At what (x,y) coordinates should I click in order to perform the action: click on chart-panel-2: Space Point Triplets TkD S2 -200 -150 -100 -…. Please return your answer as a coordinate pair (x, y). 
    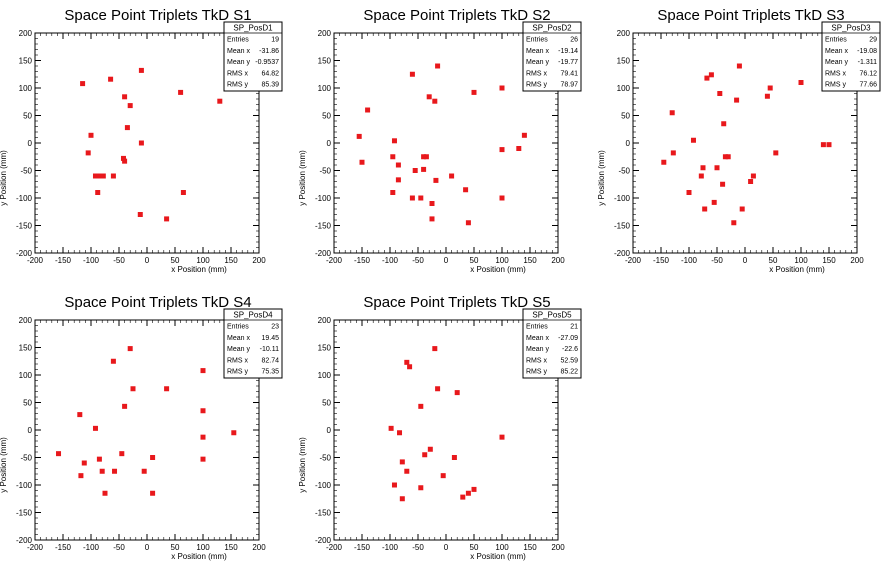
    Looking at the image, I should click on (440, 140).